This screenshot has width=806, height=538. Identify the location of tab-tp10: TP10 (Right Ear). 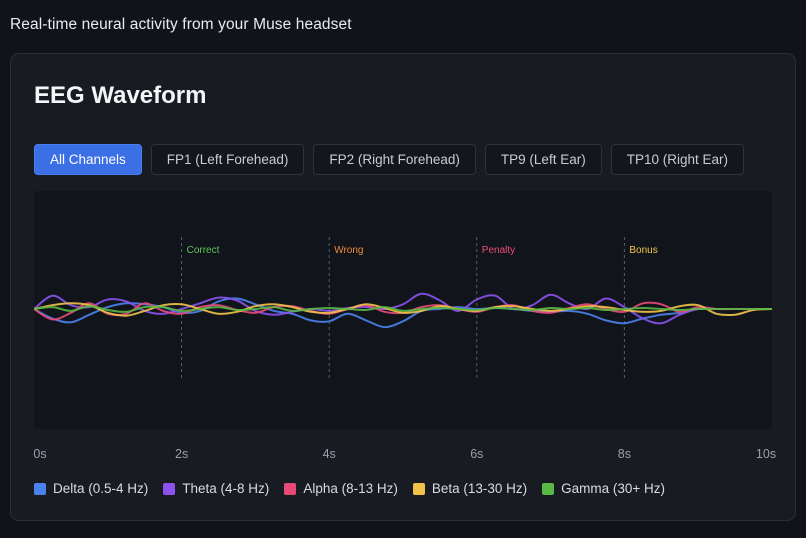
(677, 159).